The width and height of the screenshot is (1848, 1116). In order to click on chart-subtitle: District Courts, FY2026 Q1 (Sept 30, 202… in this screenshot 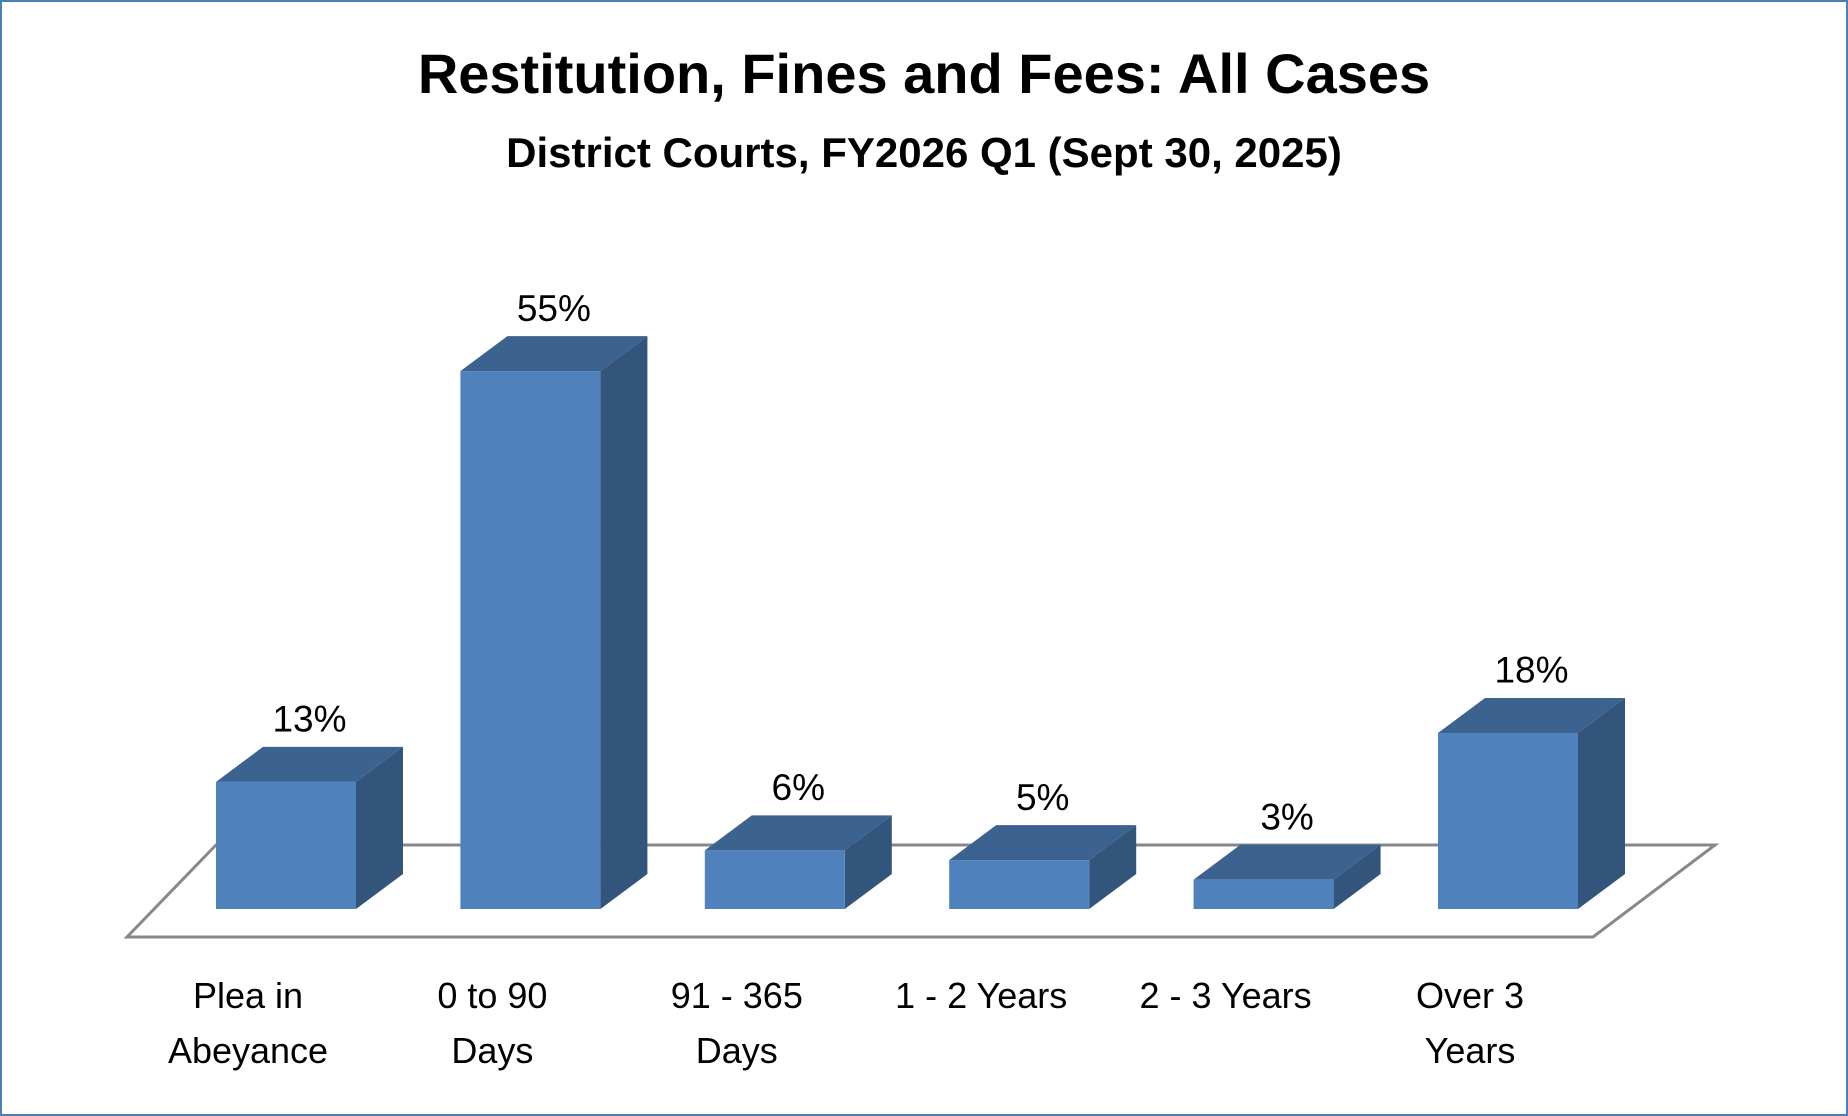, I will do `click(924, 152)`.